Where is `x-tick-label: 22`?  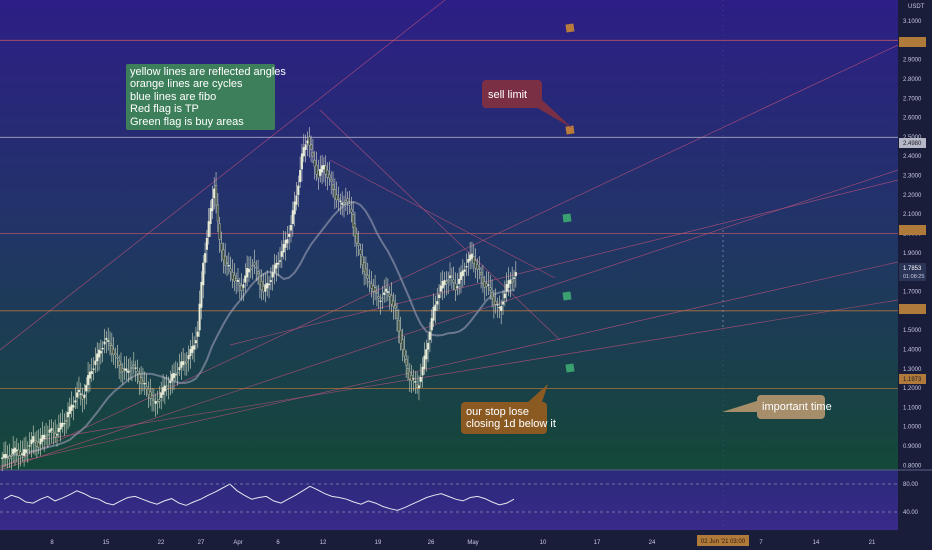
x-tick-label: 22 is located at coordinates (161, 543).